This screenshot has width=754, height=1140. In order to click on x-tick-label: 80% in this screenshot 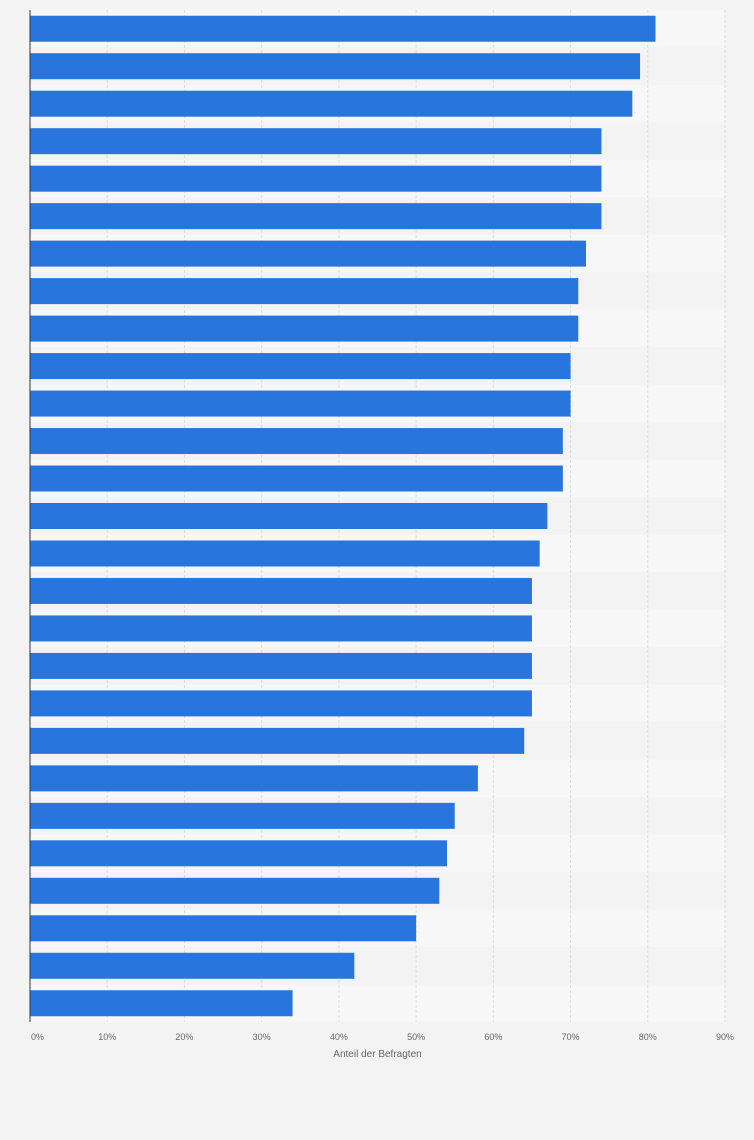, I will do `click(648, 1037)`.